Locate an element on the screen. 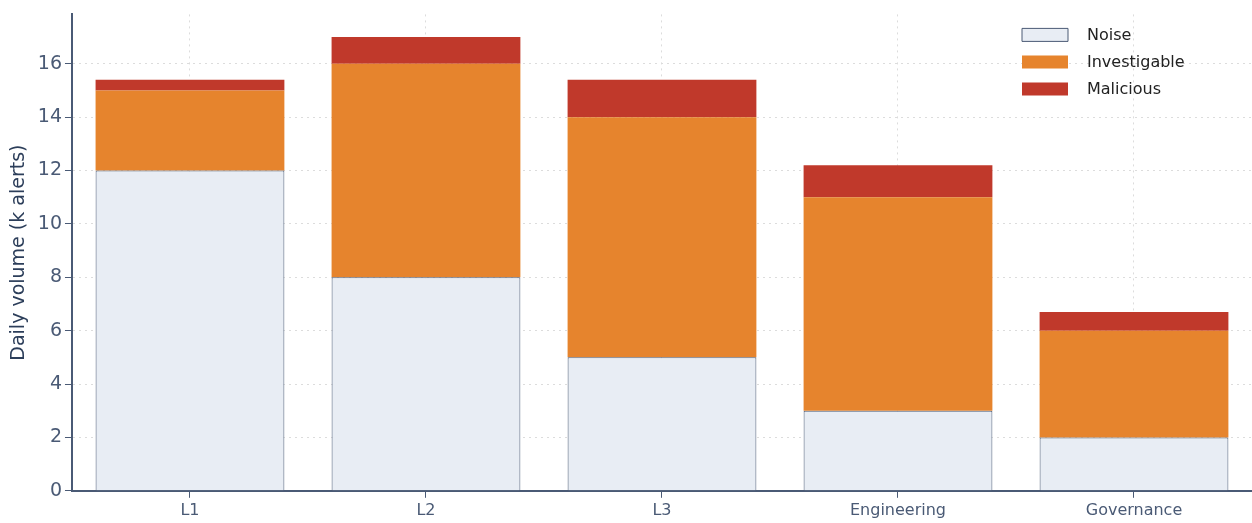  y-axis-title: Daily volume (k alerts) is located at coordinates (17, 252).